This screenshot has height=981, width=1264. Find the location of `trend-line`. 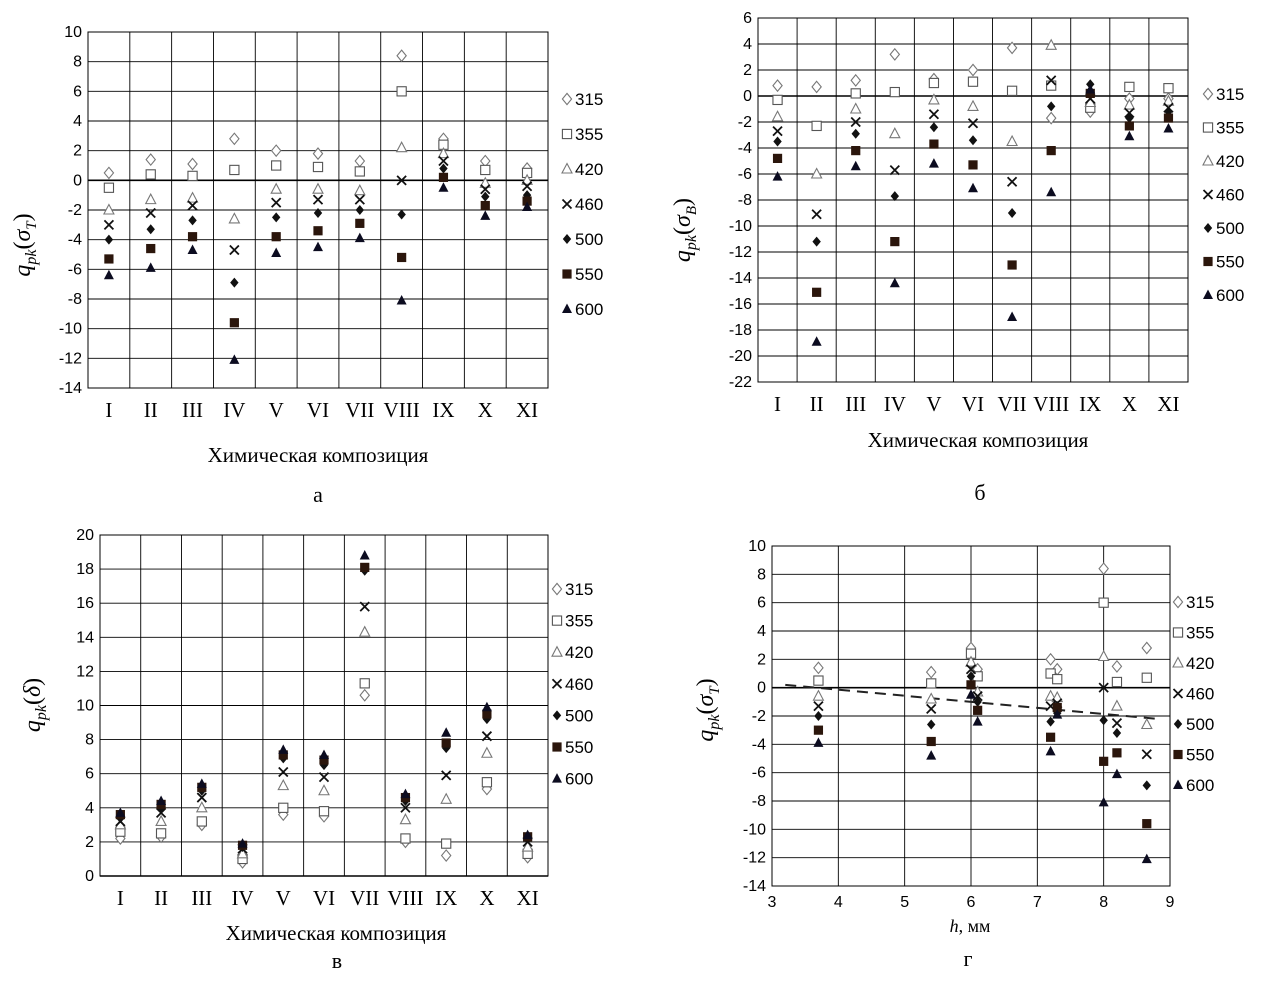

trend-line is located at coordinates (971, 701).